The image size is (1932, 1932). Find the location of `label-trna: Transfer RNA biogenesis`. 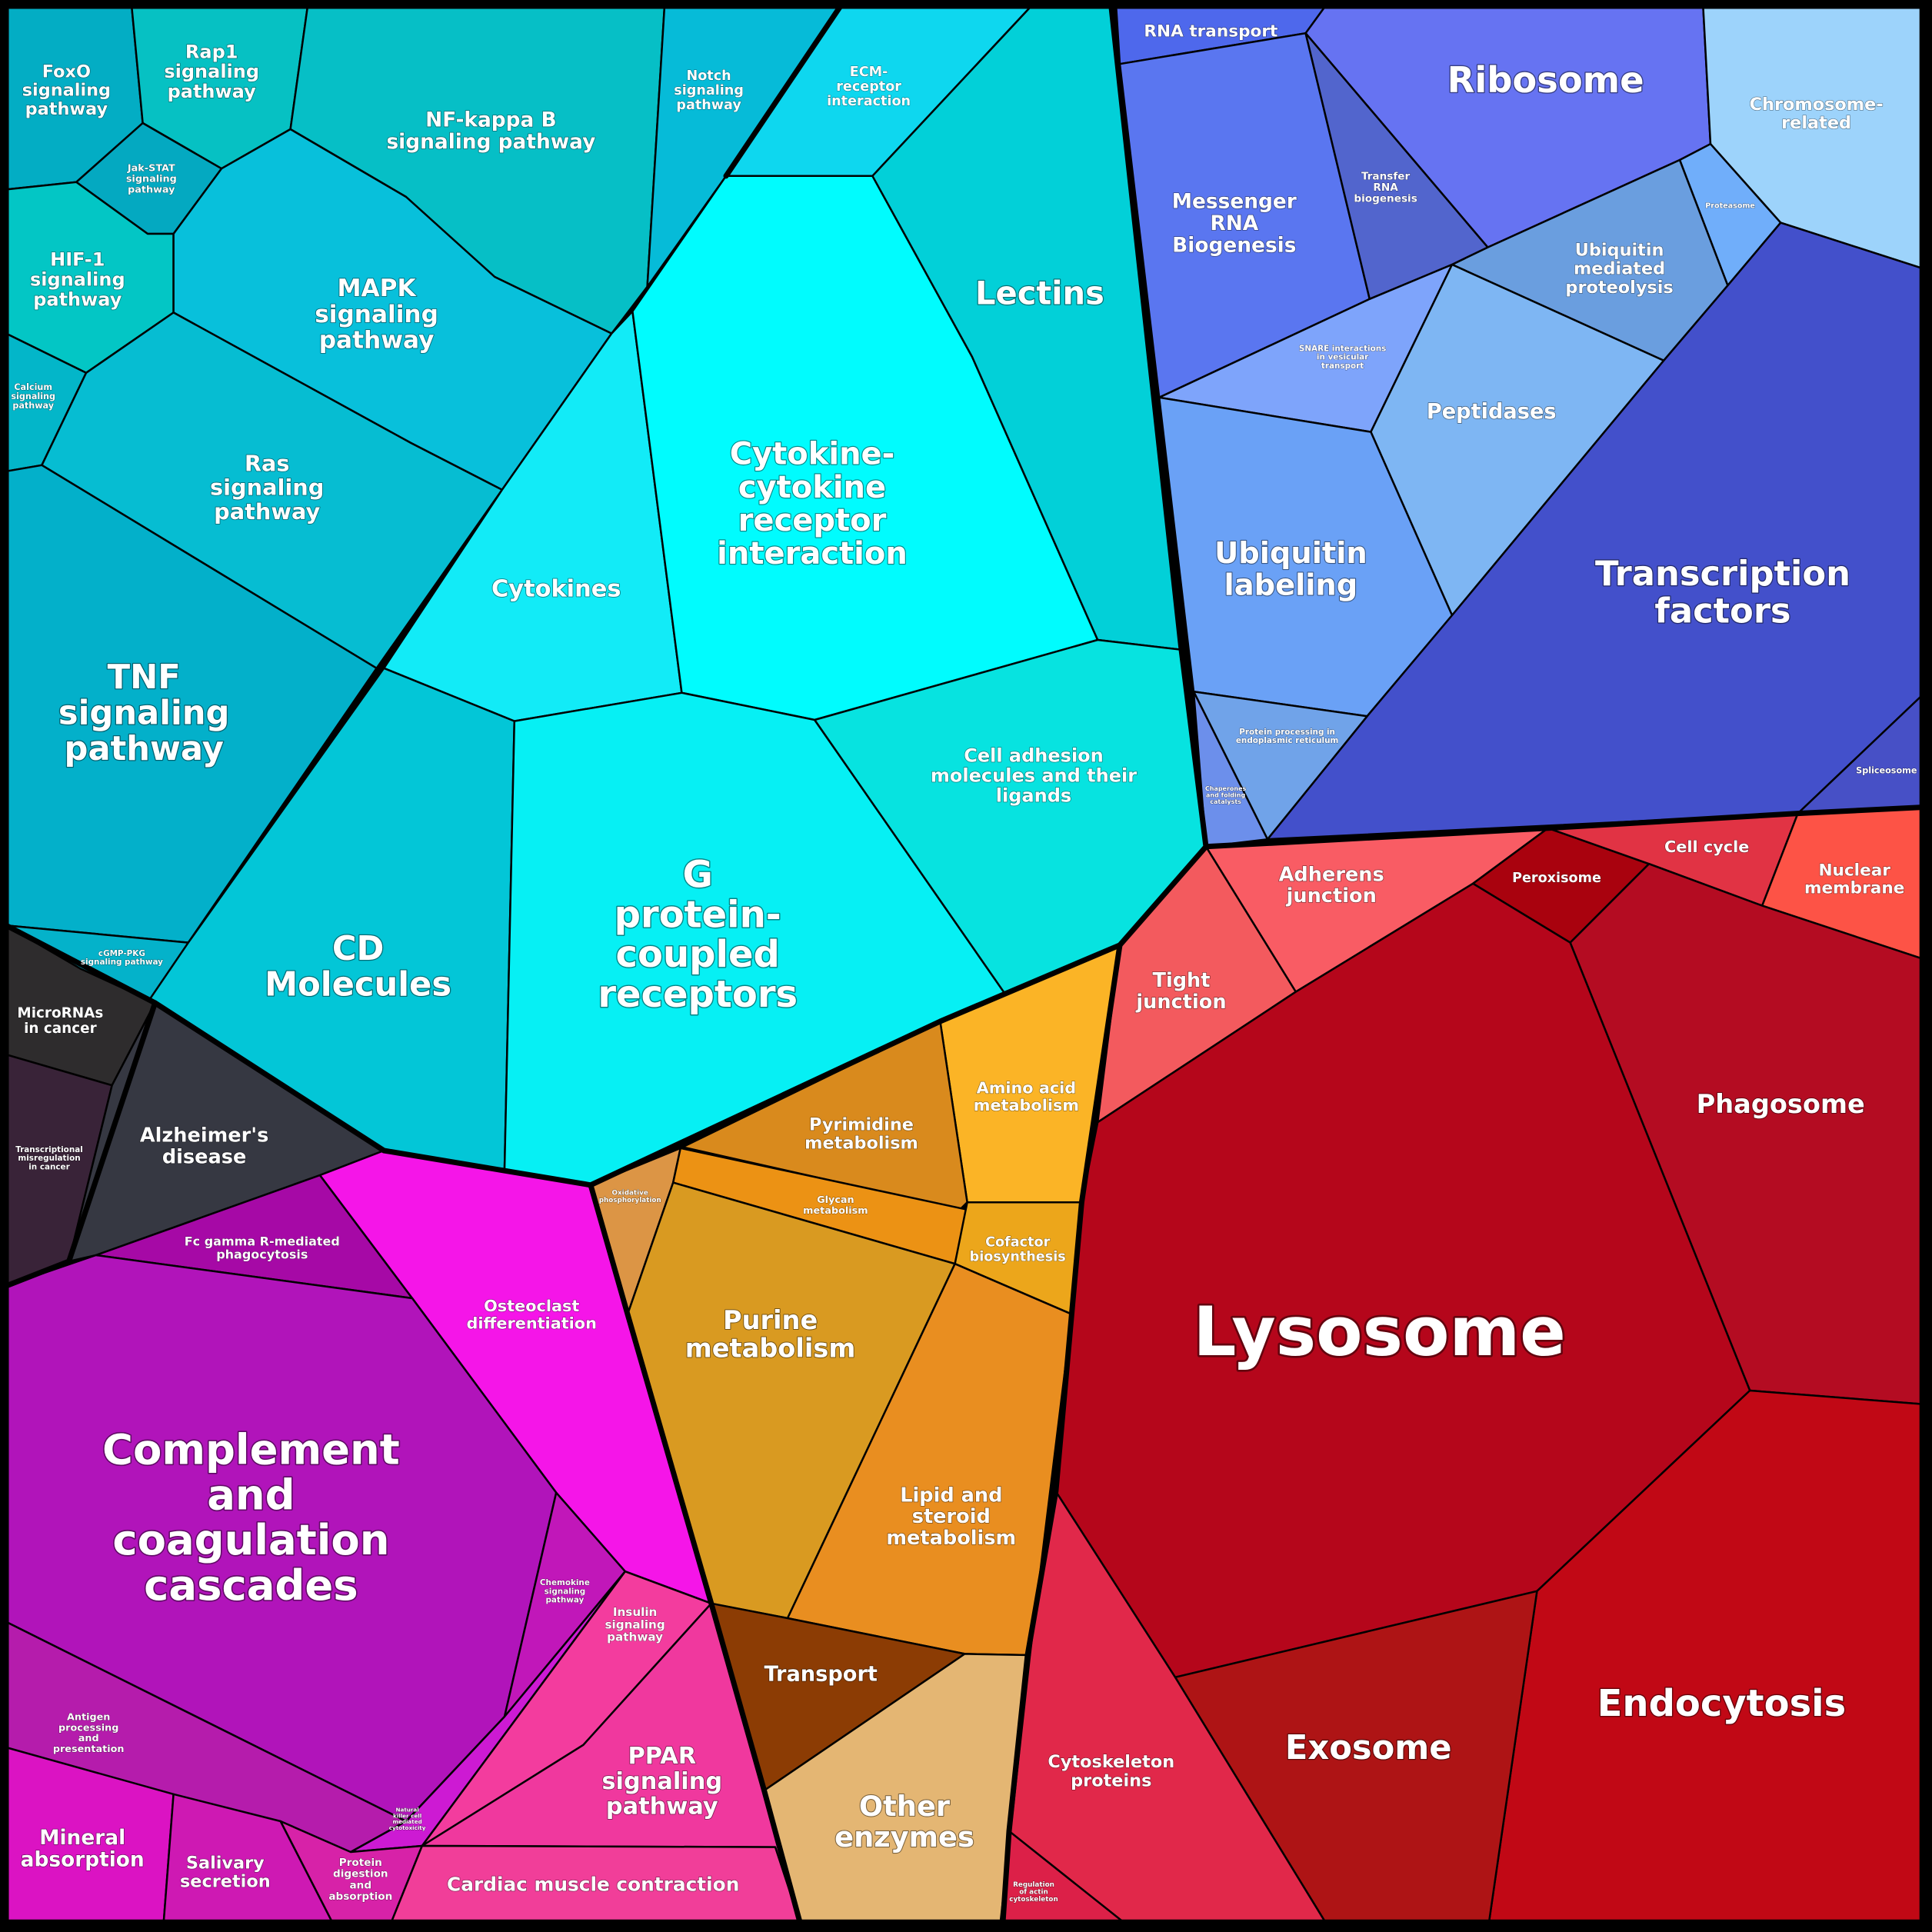

label-trna: Transfer RNA biogenesis is located at coordinates (1385, 187).